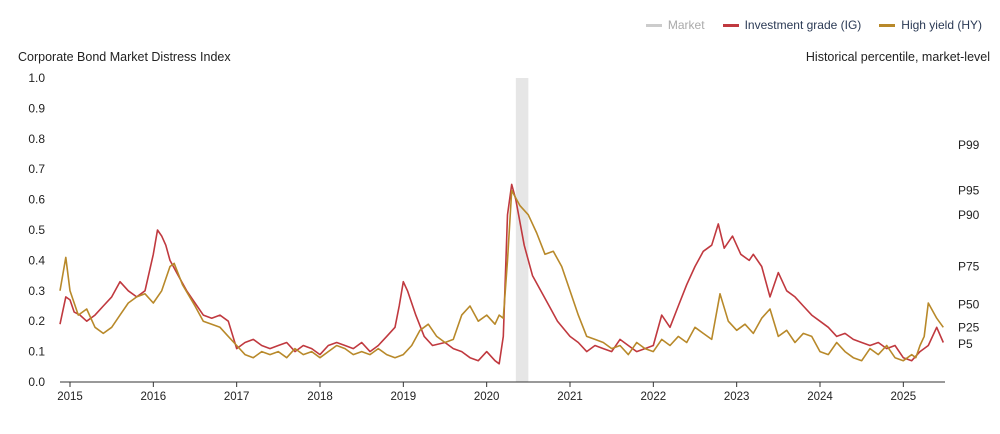  Describe the element at coordinates (803, 25) in the screenshot. I see `legend-label-ig: Investment grade (IG)` at that location.